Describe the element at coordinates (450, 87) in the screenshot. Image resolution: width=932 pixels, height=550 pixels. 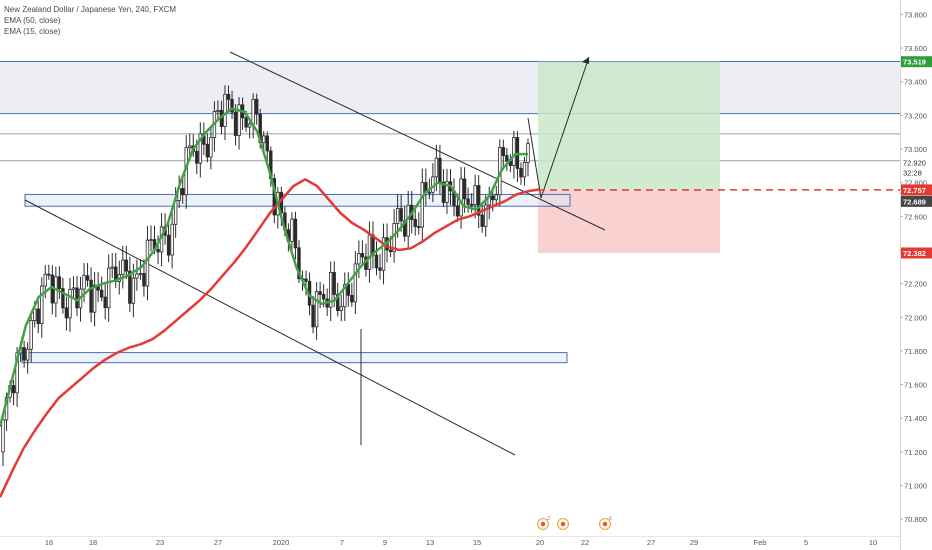
I see `resistance-zone` at that location.